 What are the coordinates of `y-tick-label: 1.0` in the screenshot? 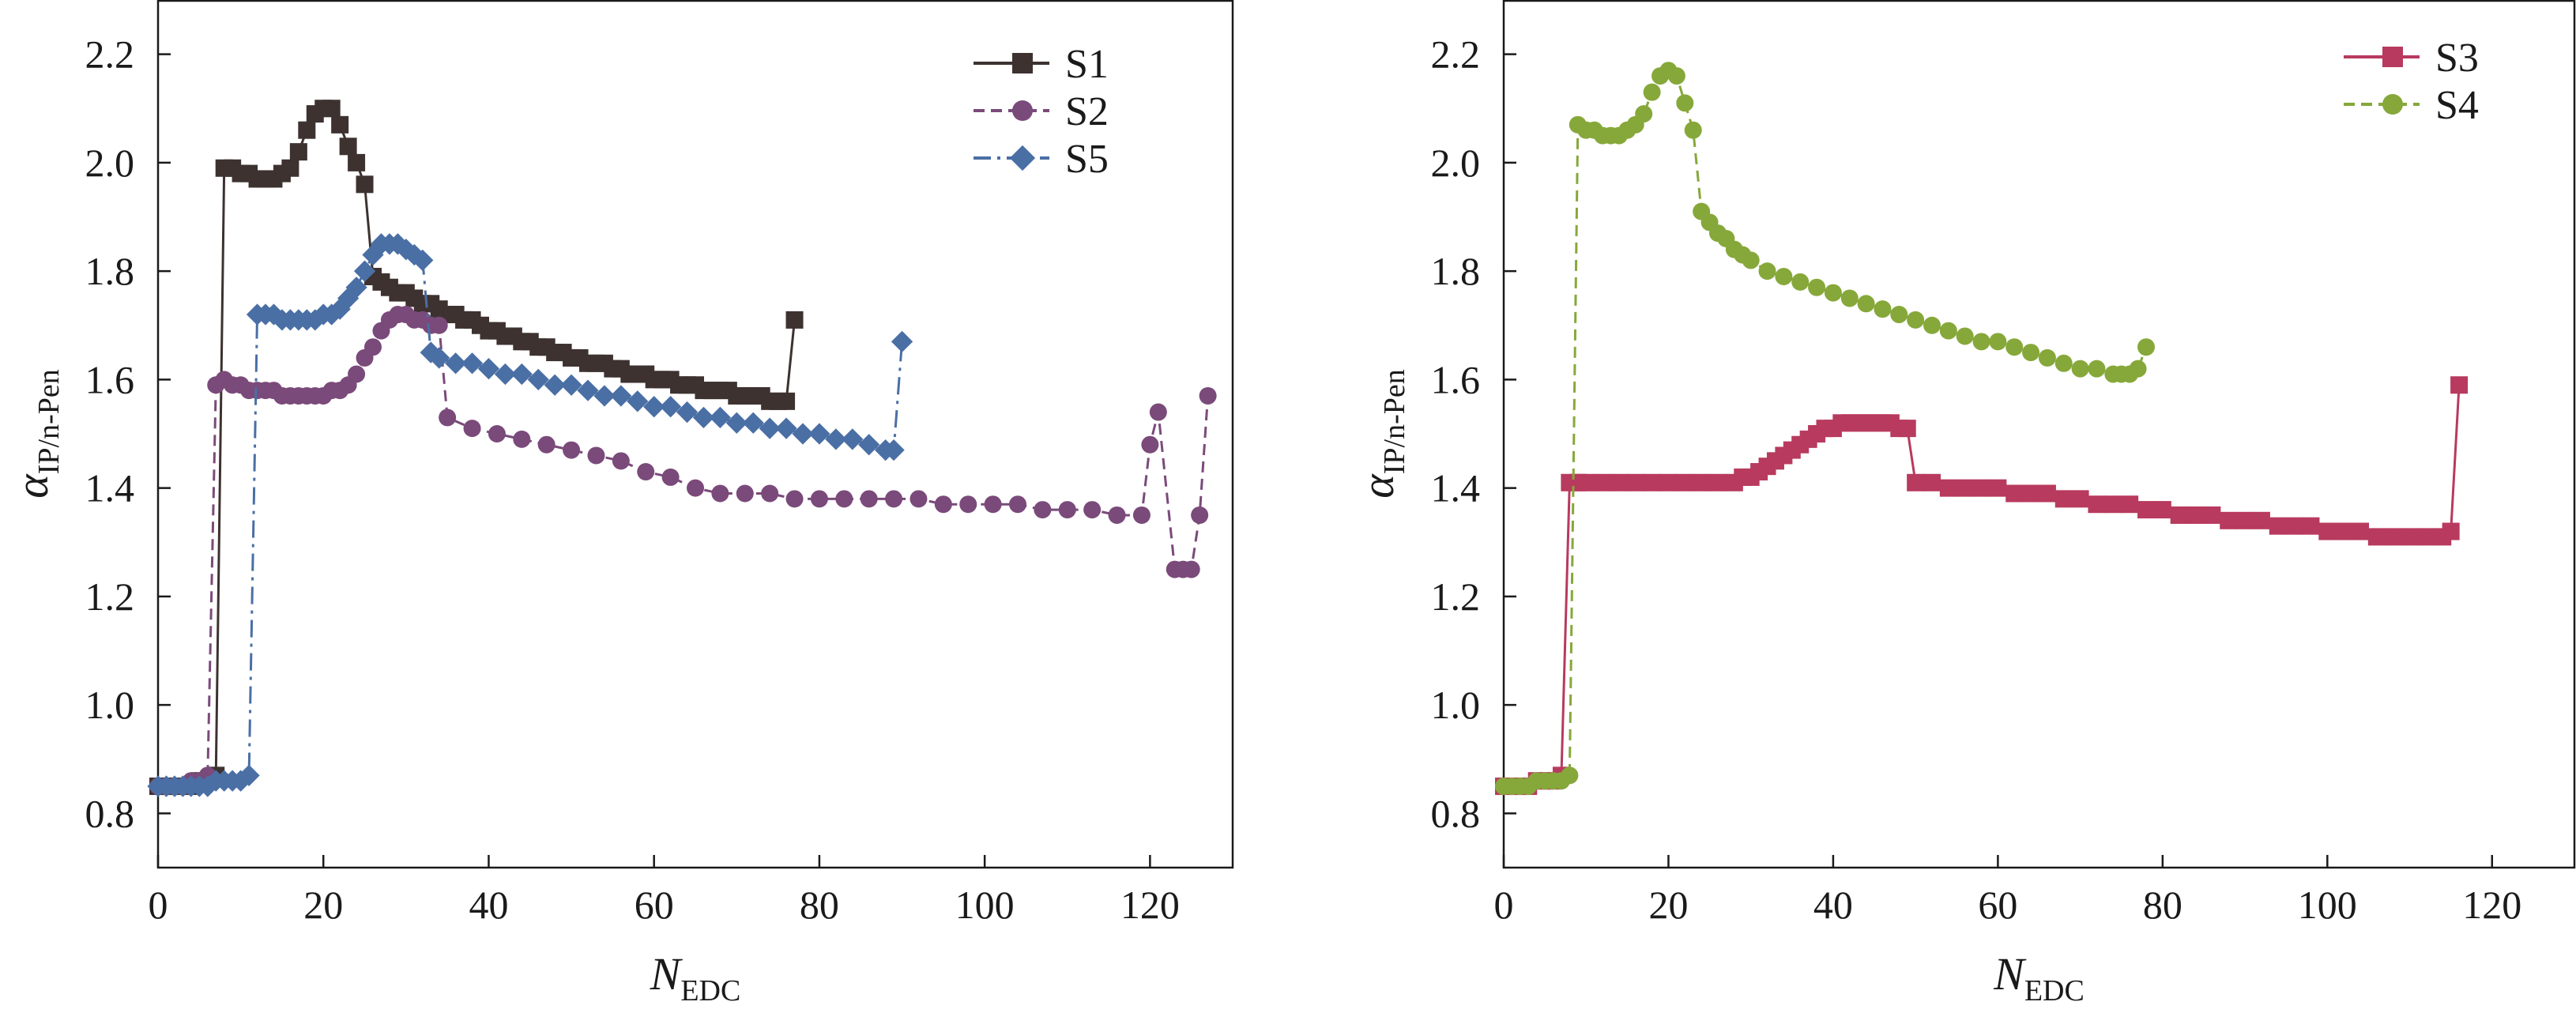 It's located at (1456, 705).